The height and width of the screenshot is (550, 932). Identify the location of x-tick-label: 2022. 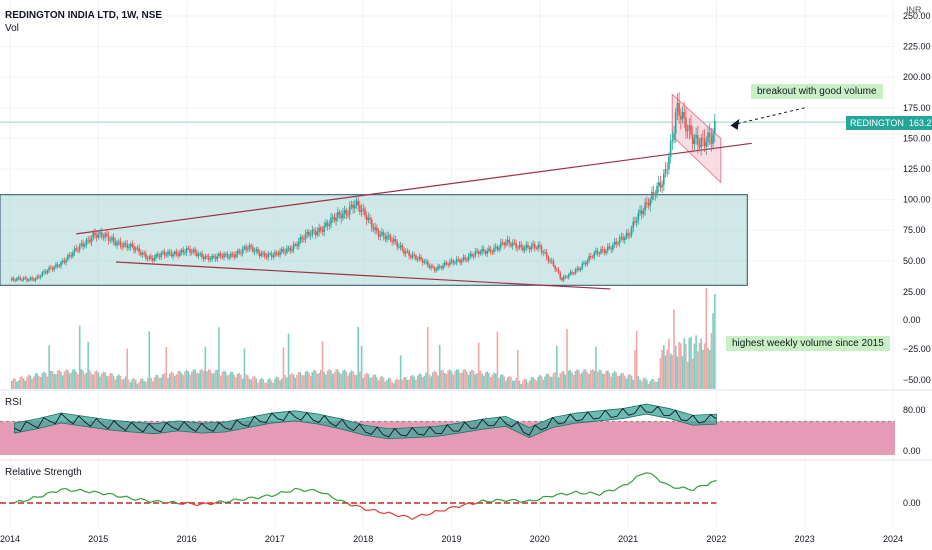
(716, 539).